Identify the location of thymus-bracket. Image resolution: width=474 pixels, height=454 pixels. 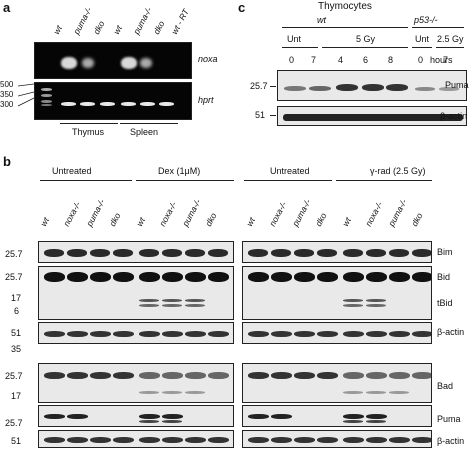
(89, 123).